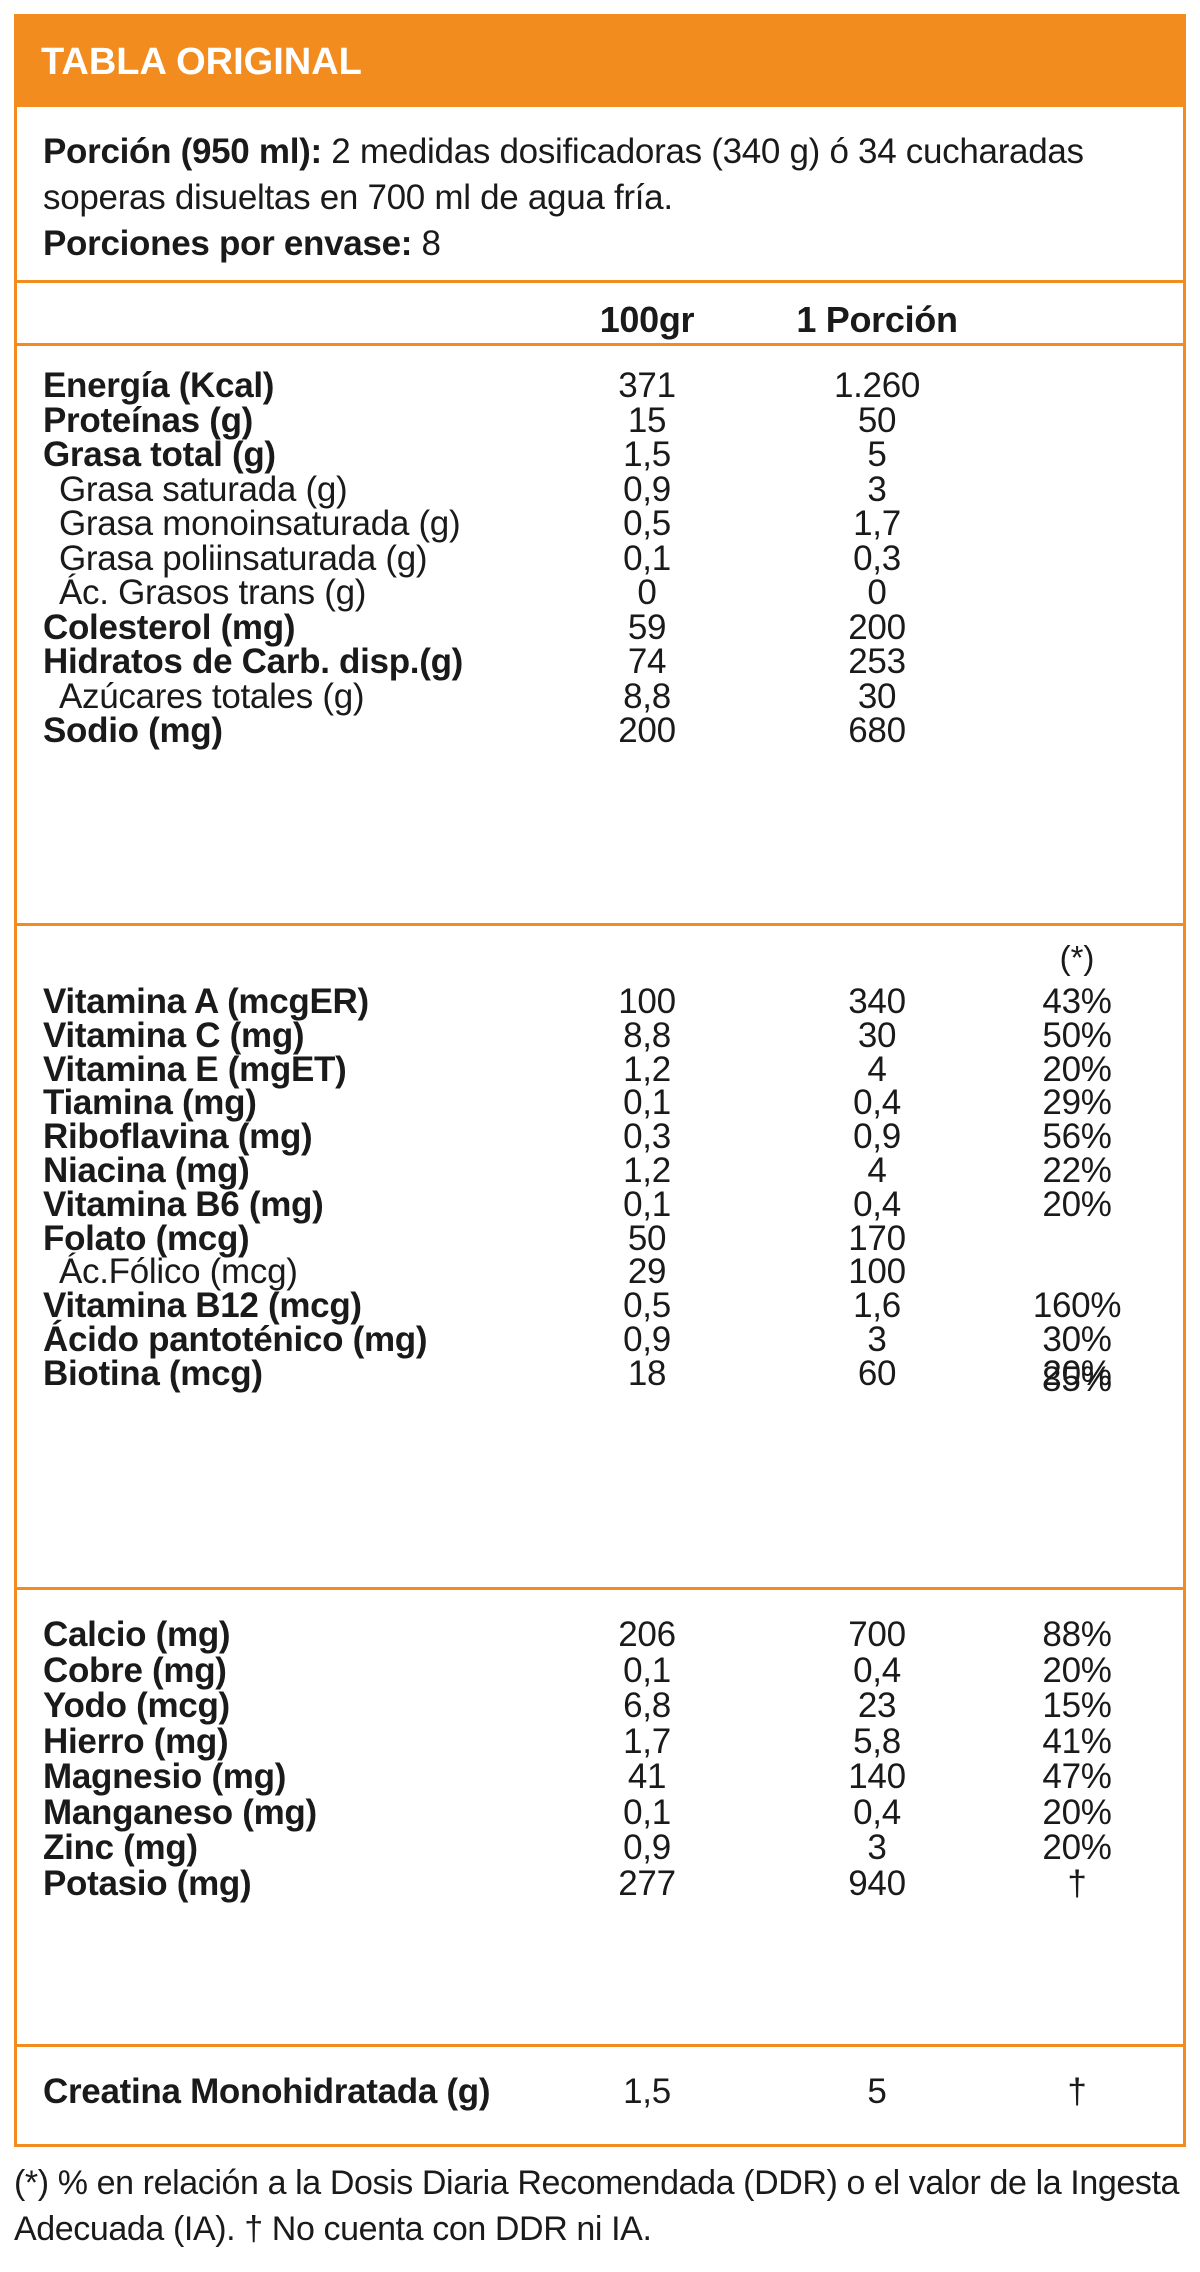 The image size is (1200, 2272). Describe the element at coordinates (600, 1239) in the screenshot. I see `table-row: Folato (mcg) 50 170` at that location.